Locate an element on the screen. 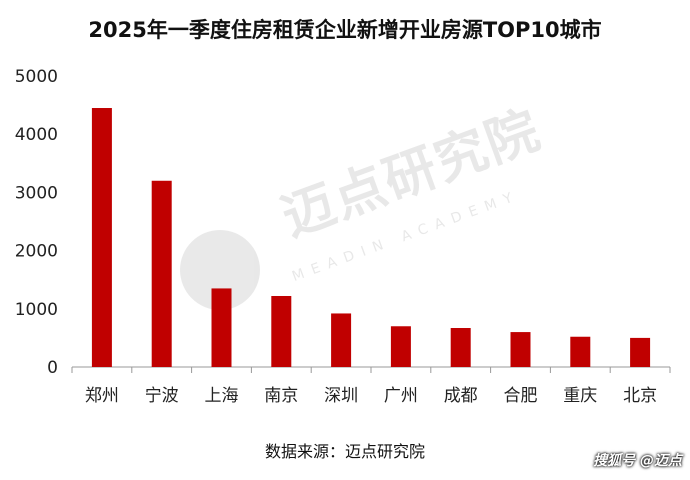  bar-成都 is located at coordinates (460, 347).